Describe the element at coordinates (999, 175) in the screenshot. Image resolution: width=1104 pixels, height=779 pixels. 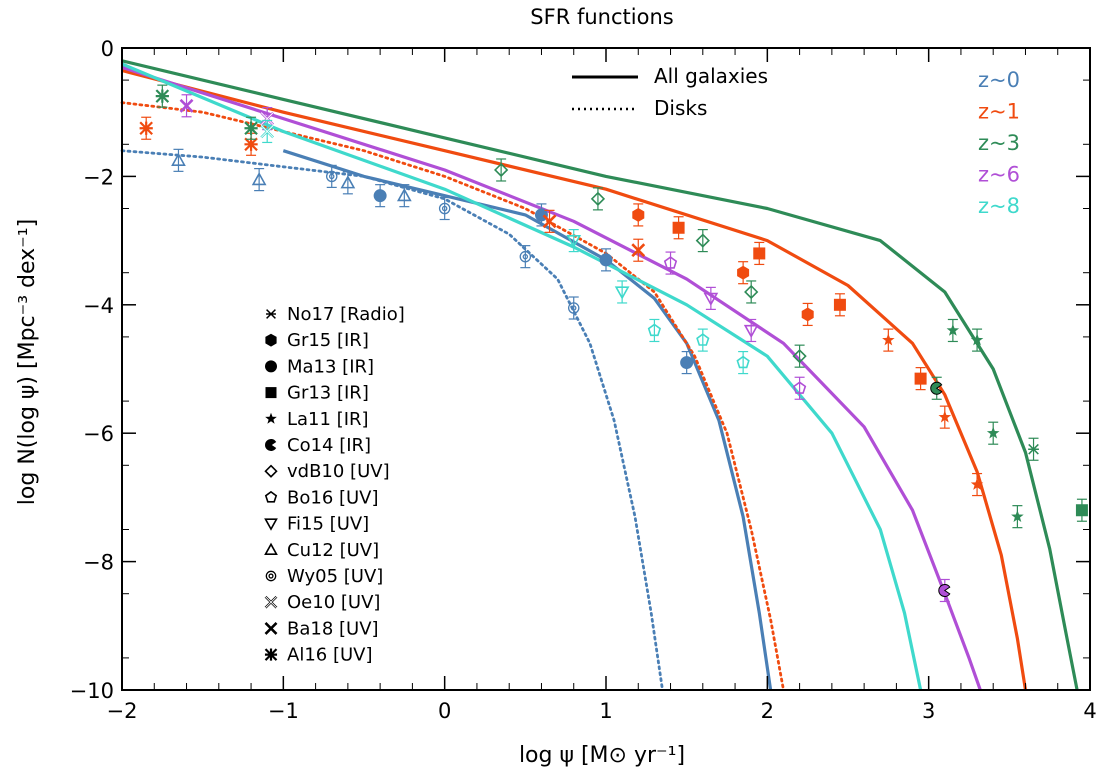
I see `redshift-legend-item: z~6` at that location.